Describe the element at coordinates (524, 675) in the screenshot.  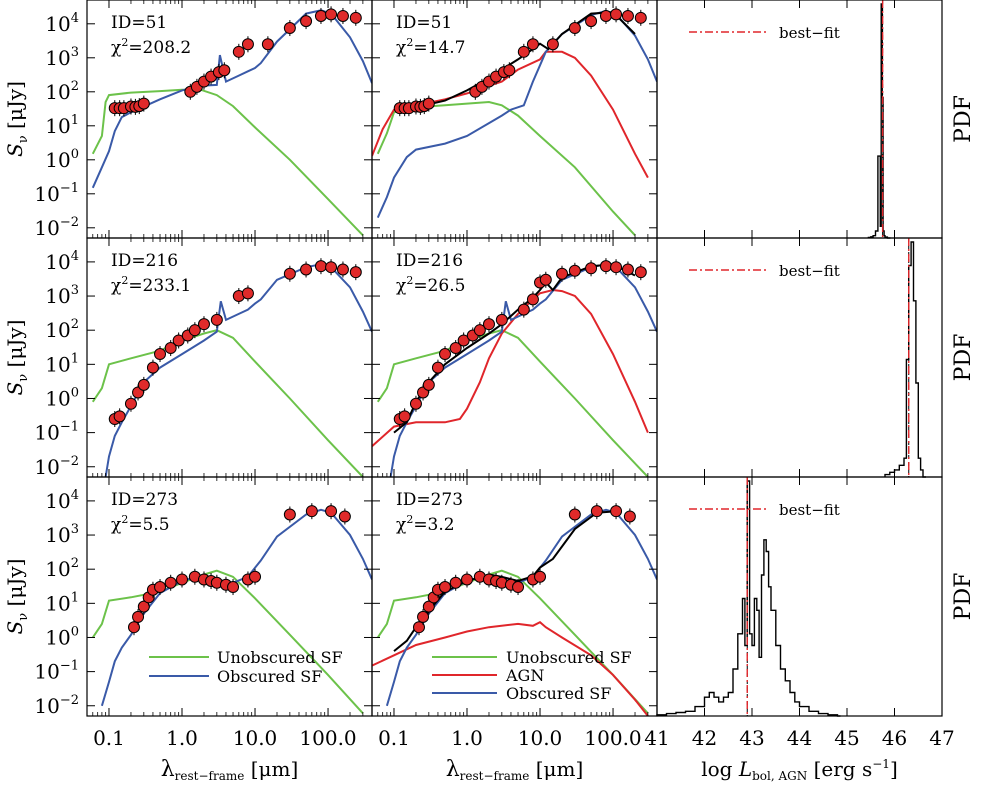
I see `legend-label-agn: AGN` at that location.